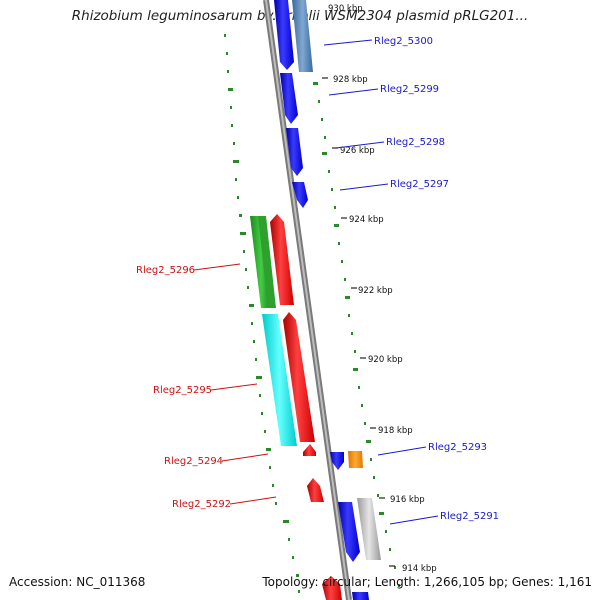  I want to click on gene-cyan-shape, so click(279, 380).